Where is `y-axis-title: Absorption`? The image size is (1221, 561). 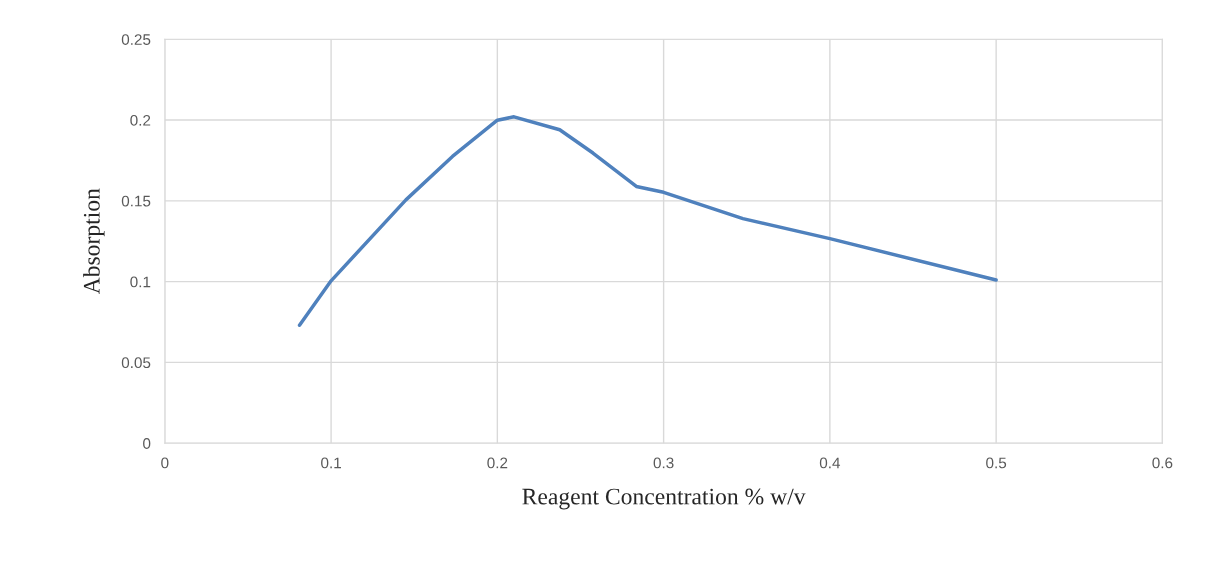
y-axis-title: Absorption is located at coordinates (94, 241).